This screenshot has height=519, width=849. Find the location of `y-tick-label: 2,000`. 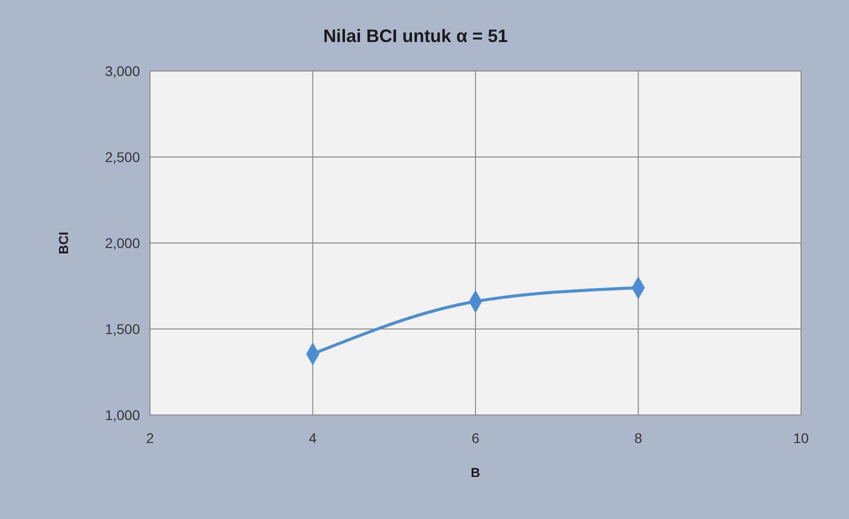

y-tick-label: 2,000 is located at coordinates (122, 242).